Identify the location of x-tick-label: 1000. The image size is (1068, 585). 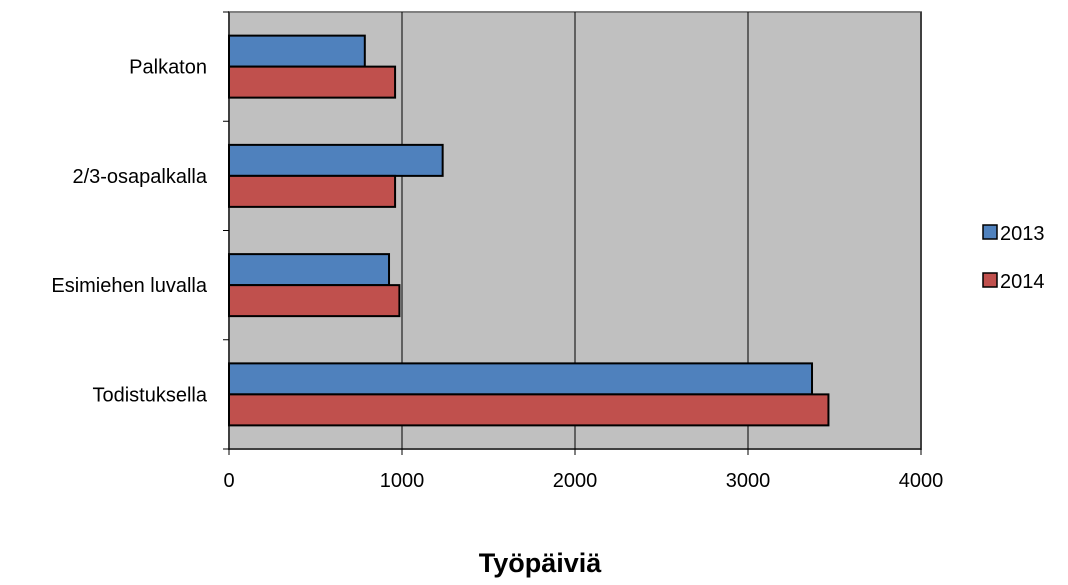
(402, 481).